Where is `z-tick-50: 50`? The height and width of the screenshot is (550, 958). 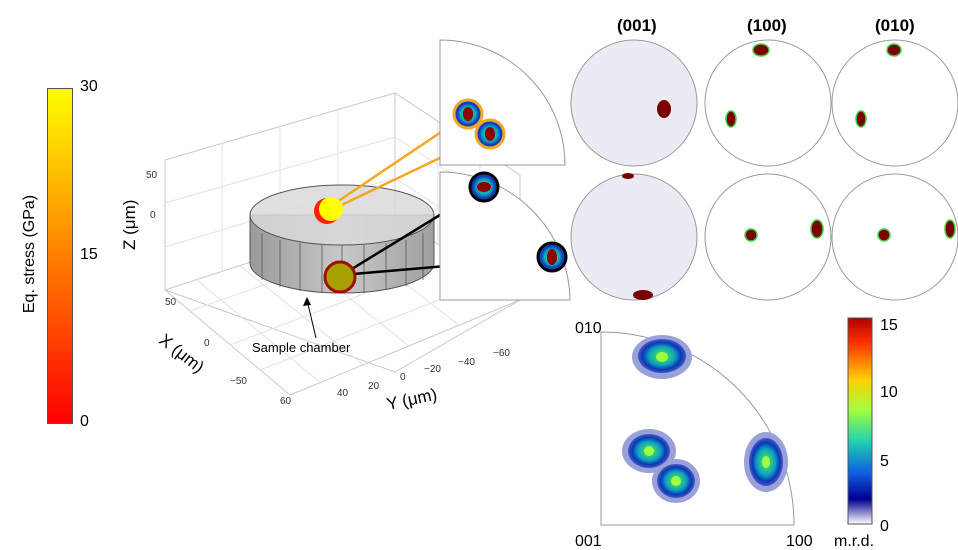 z-tick-50: 50 is located at coordinates (152, 175).